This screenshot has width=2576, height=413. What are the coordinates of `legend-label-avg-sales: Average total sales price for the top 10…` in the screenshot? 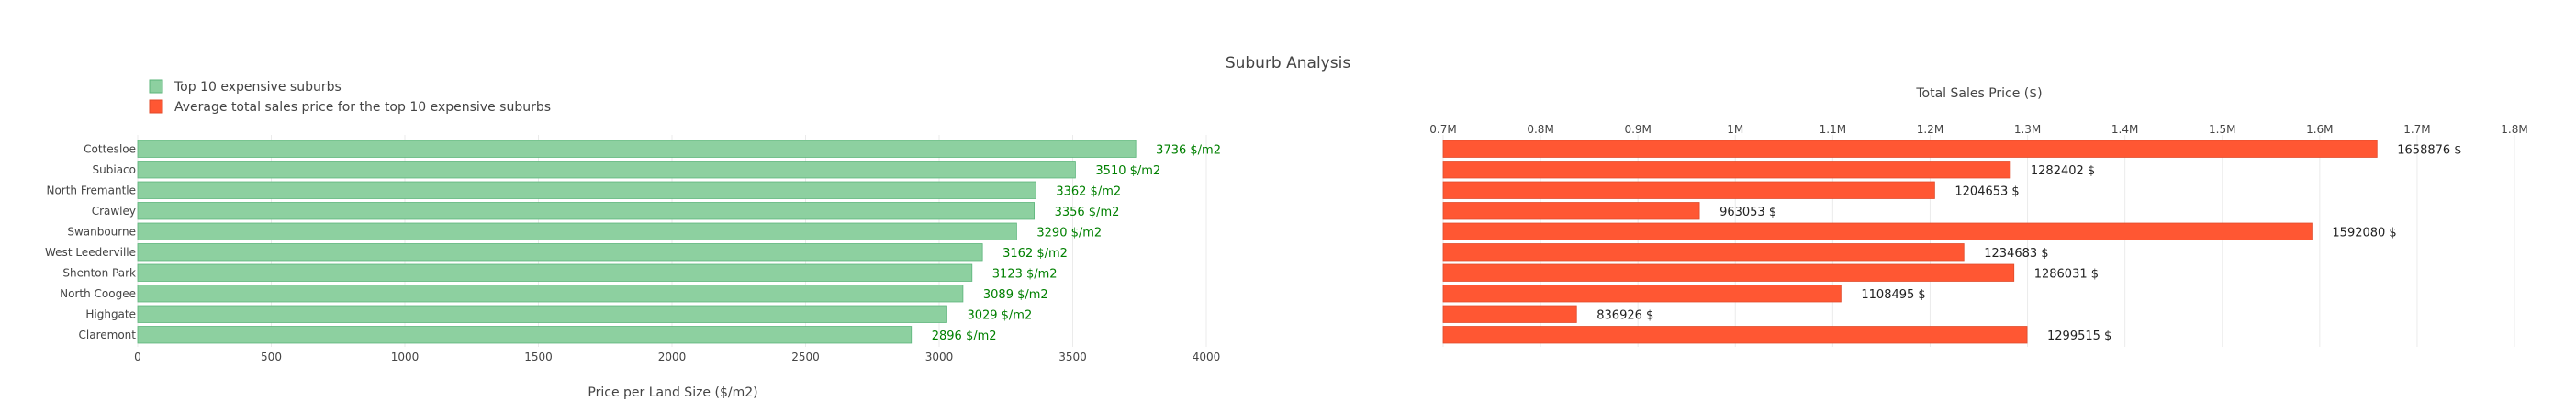 It's located at (362, 108).